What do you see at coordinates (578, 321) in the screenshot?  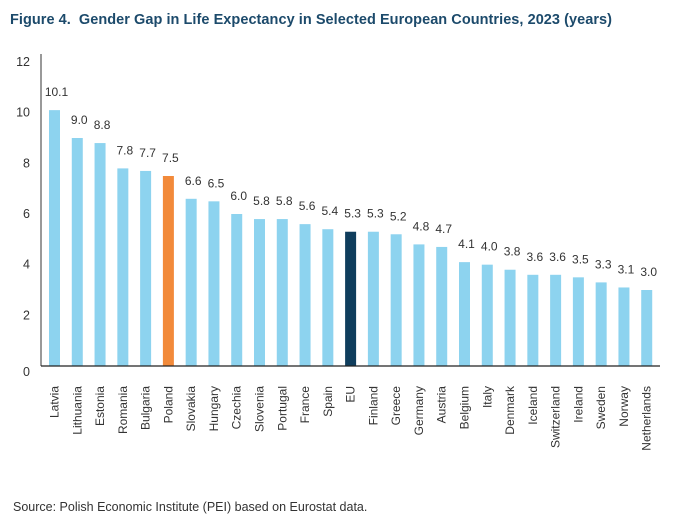 I see `bar-ireland` at bounding box center [578, 321].